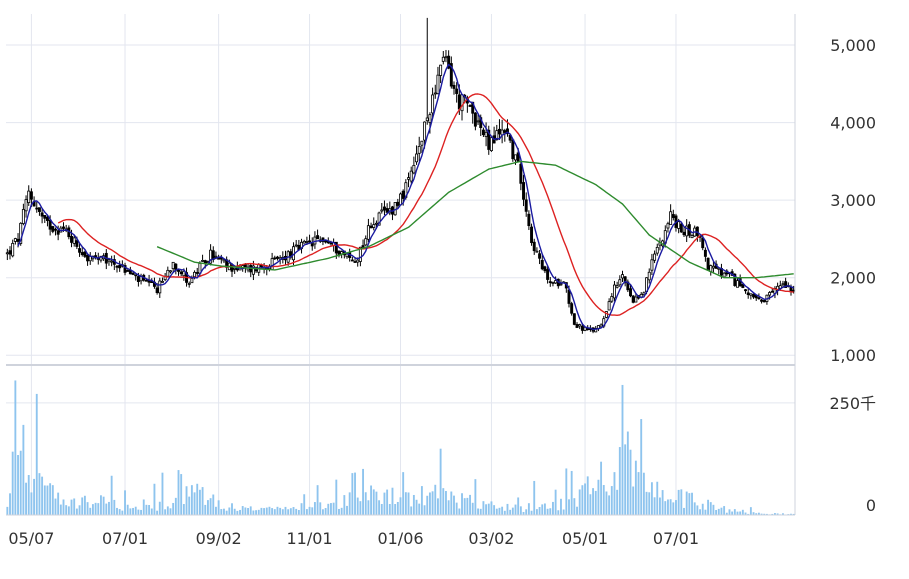  I want to click on date-tick-label: 11/01, so click(310, 538).